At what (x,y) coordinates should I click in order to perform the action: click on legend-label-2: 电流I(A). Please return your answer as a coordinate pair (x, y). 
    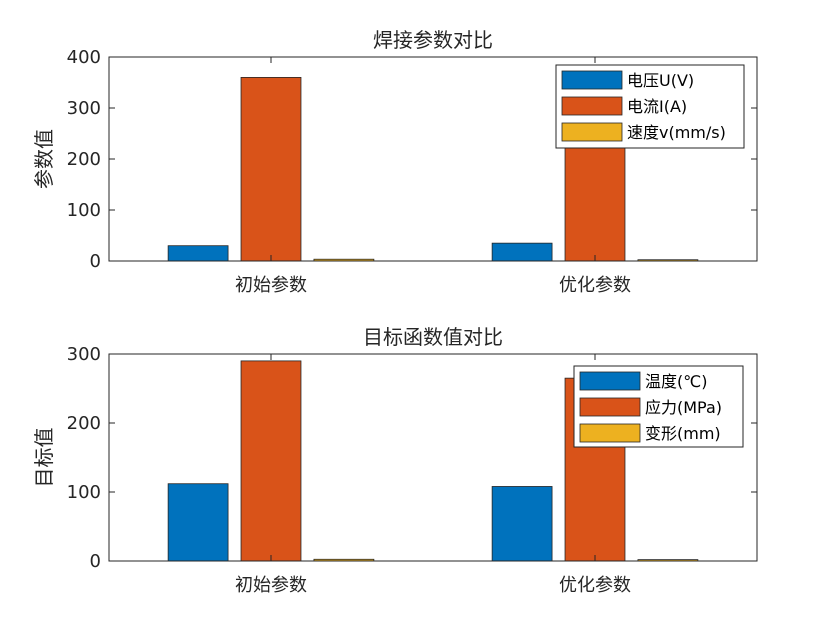
    Looking at the image, I should click on (657, 106).